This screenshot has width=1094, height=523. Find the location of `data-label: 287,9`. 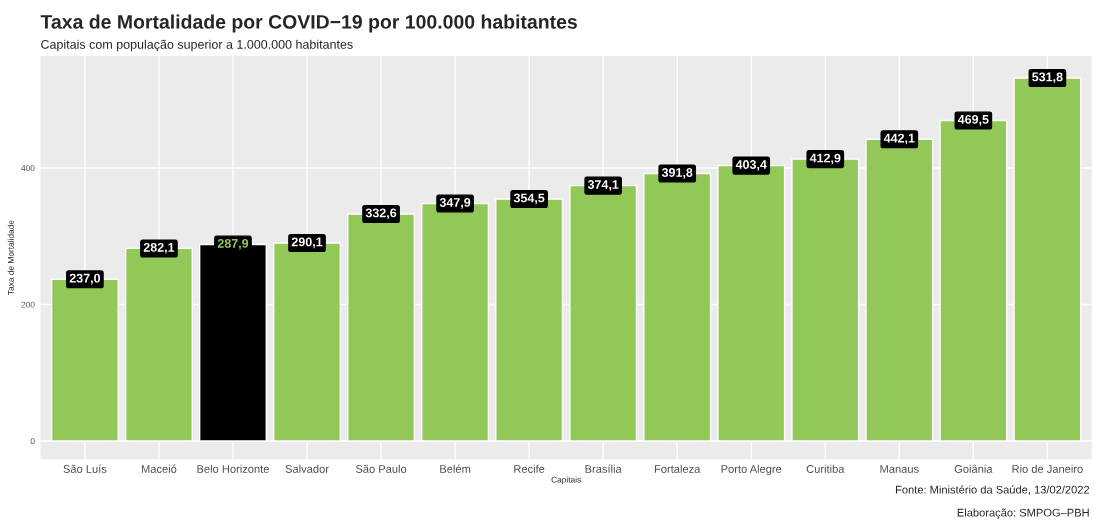

data-label: 287,9 is located at coordinates (233, 244).